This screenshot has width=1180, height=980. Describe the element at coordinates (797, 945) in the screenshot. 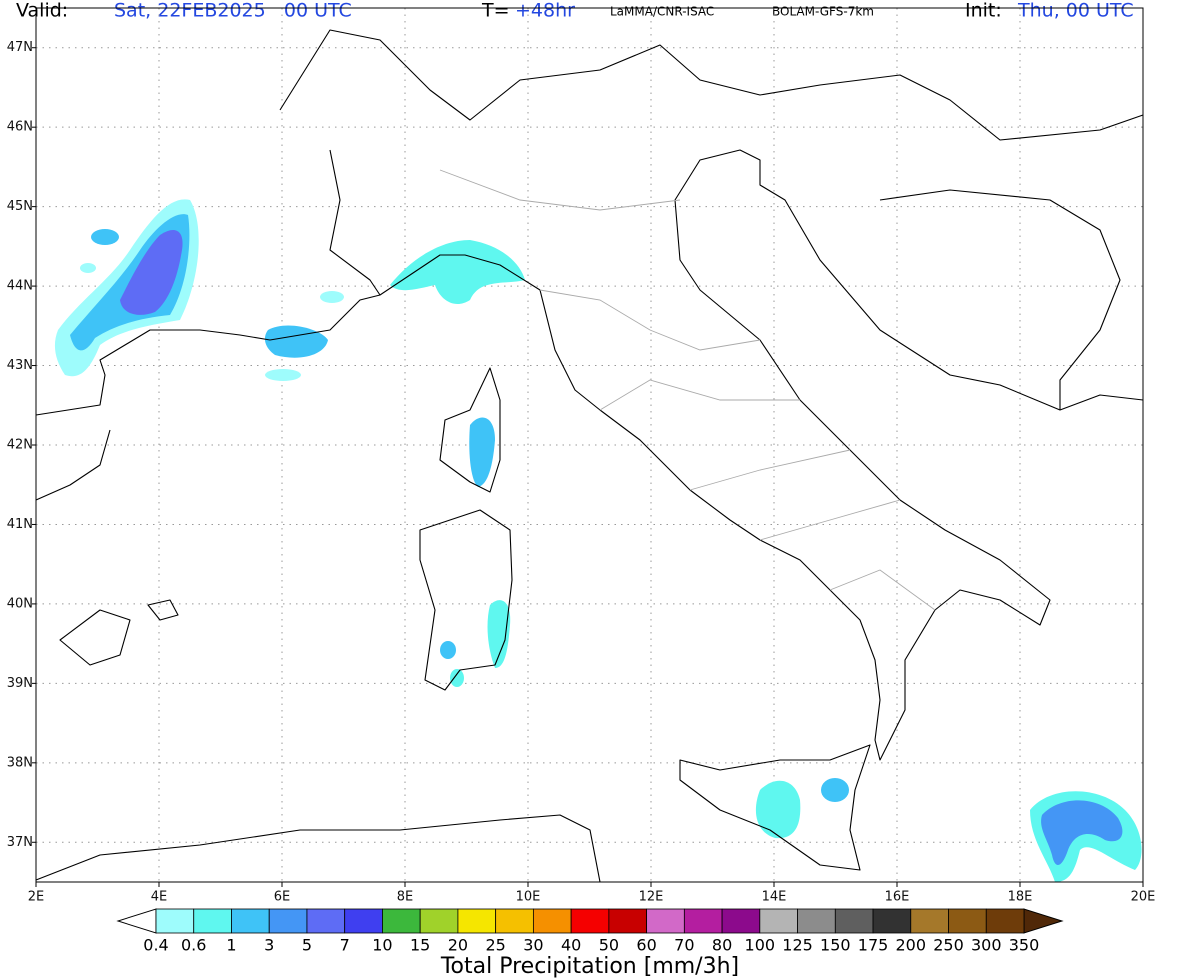

I see `colorbar-label: 125` at that location.